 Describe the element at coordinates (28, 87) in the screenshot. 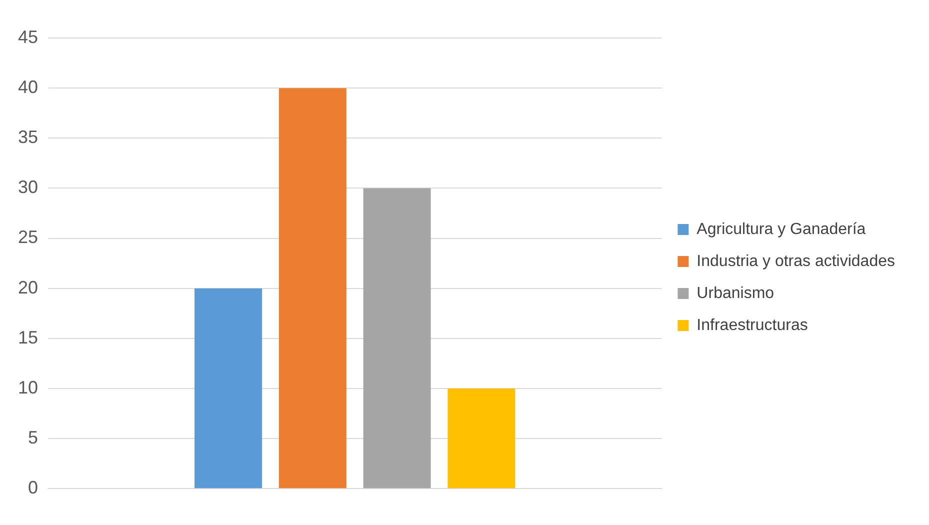

I see `y-tick-label: 40` at that location.